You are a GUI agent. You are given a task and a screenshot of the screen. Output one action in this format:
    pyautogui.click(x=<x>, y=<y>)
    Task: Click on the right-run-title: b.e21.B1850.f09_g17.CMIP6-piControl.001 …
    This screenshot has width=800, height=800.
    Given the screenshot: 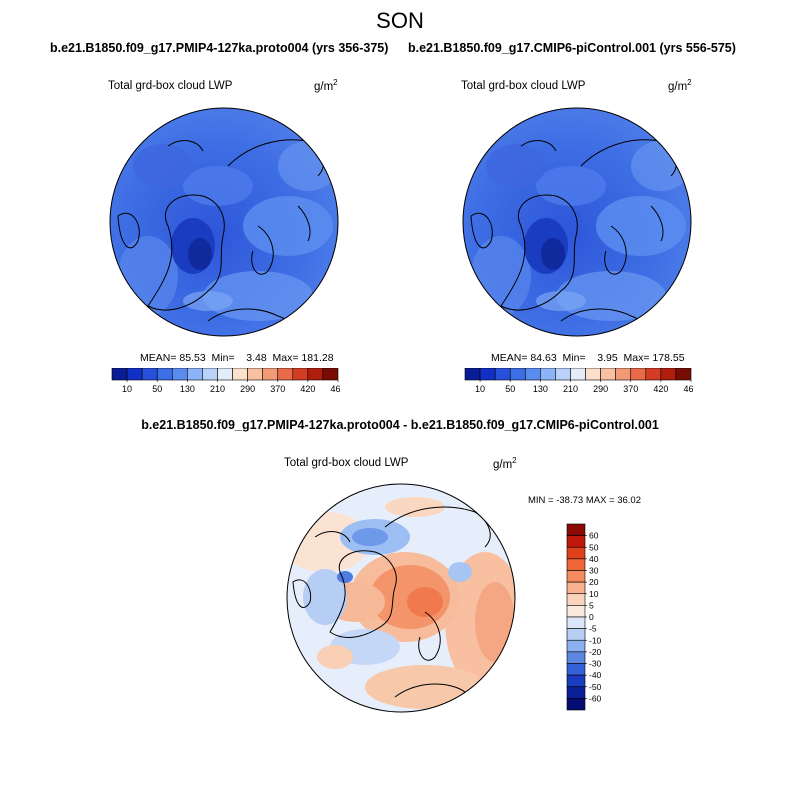 What is the action you would take?
    pyautogui.click(x=572, y=48)
    